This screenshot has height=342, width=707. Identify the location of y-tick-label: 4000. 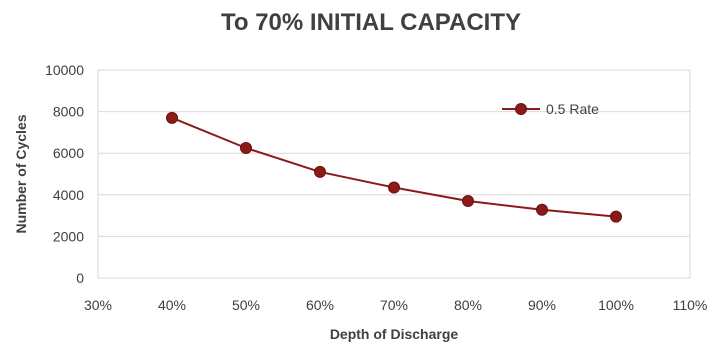
(68, 195).